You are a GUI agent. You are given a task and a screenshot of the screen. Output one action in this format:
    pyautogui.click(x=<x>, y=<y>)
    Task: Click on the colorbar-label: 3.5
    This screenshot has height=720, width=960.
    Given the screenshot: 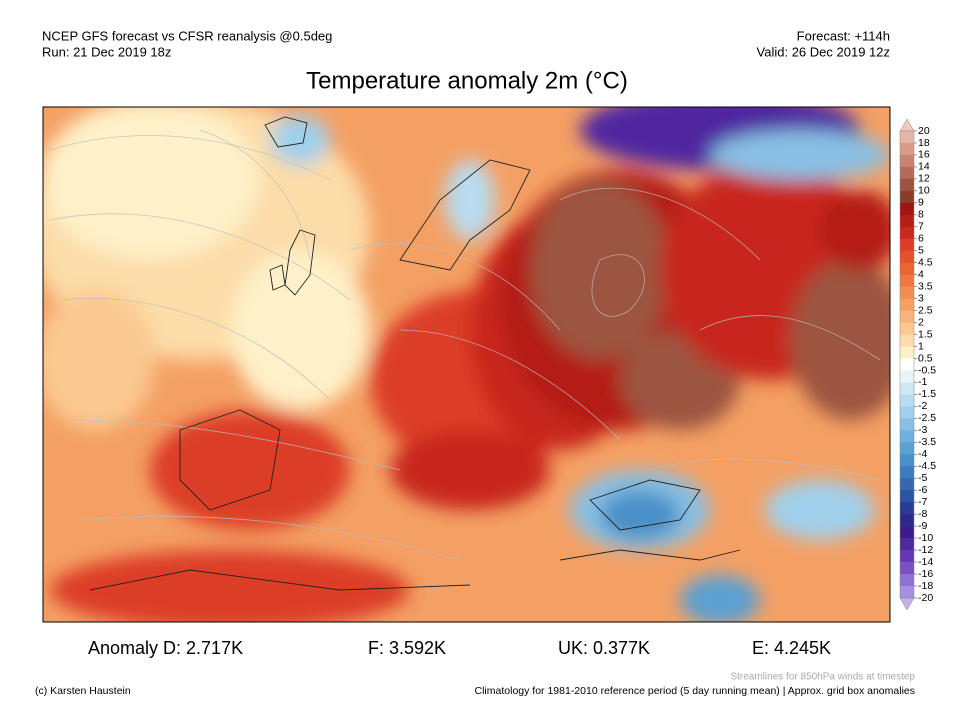 What is the action you would take?
    pyautogui.click(x=925, y=286)
    